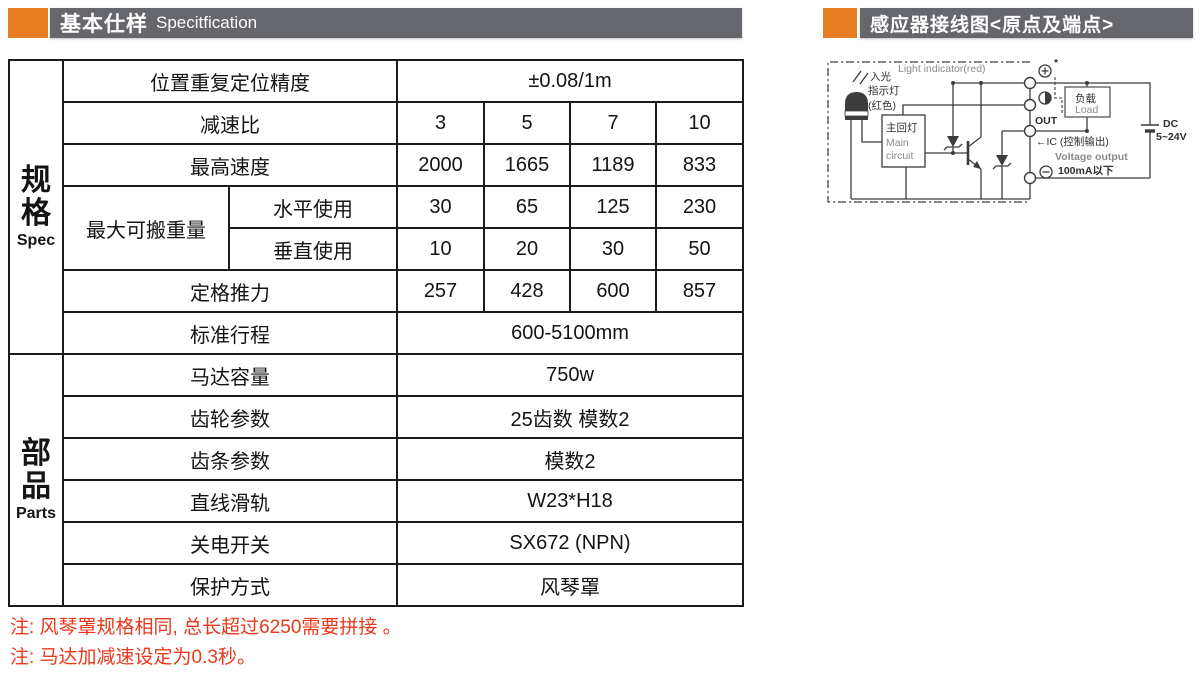 This screenshot has width=1200, height=677. What do you see at coordinates (880, 76) in the screenshot?
I see `light-zh-line1: 入光` at bounding box center [880, 76].